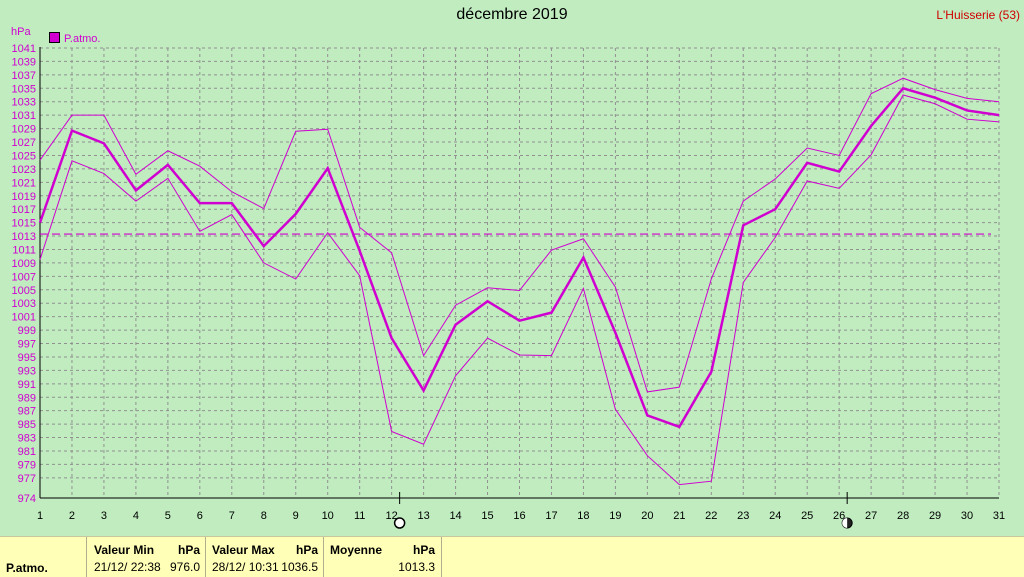  I want to click on x-tick-label: 21, so click(679, 516).